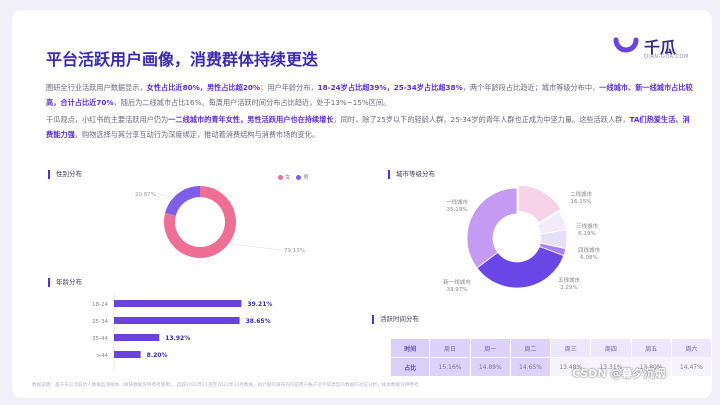 The height and width of the screenshot is (405, 720). Describe the element at coordinates (691, 367) in the screenshot. I see `table-cell: 14.47%` at that location.